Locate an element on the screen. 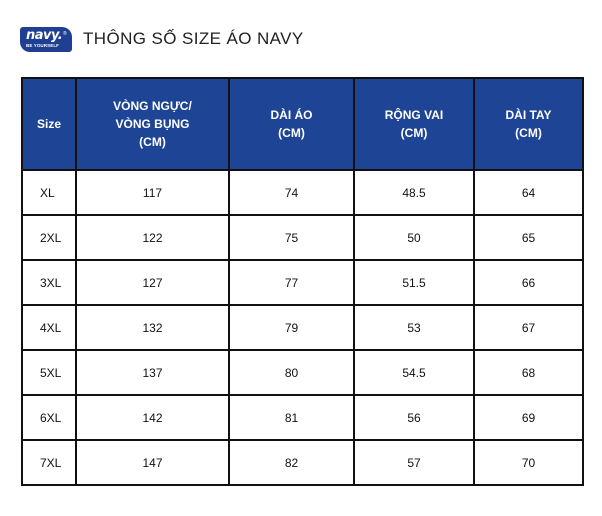  cell-size: 4XL is located at coordinates (49, 327).